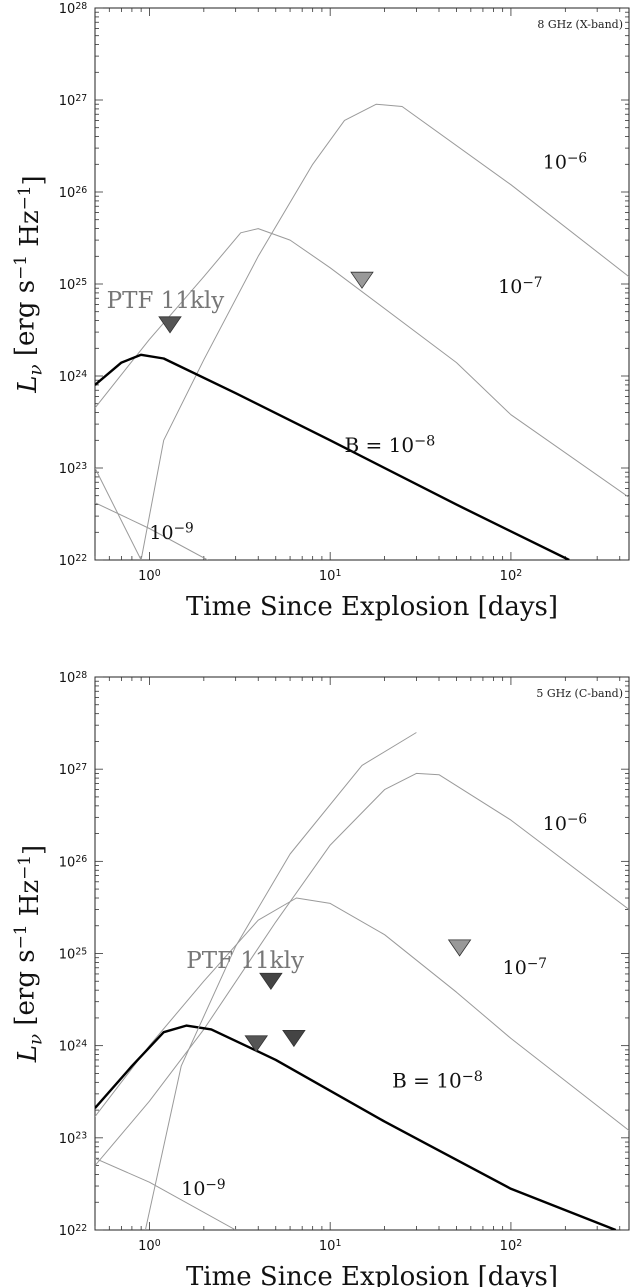 The image size is (631, 1287). I want to click on band-label: 5 GHz (C-band), so click(579, 693).